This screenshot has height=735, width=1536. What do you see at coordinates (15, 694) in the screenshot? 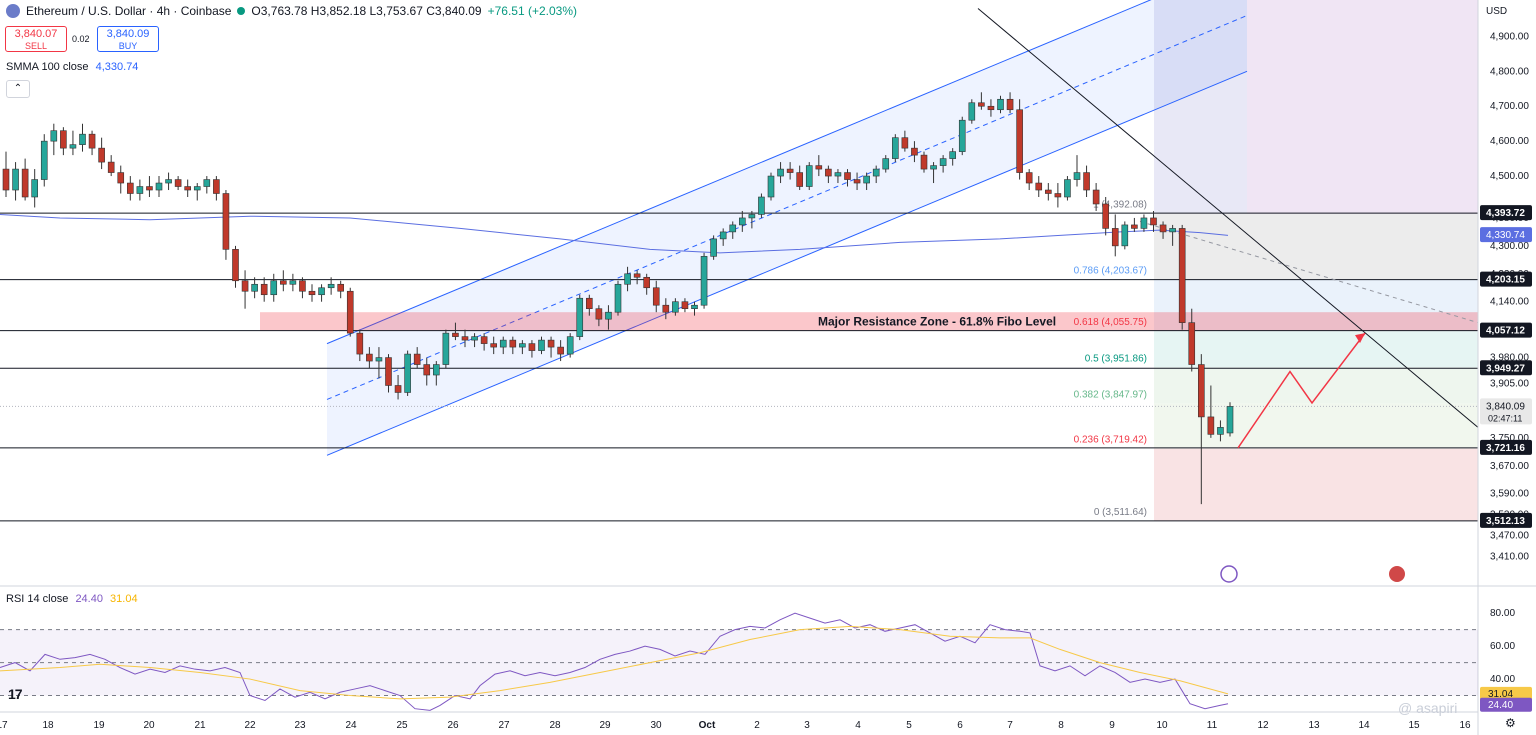
I see `tradingview-logo: 17` at bounding box center [15, 694].